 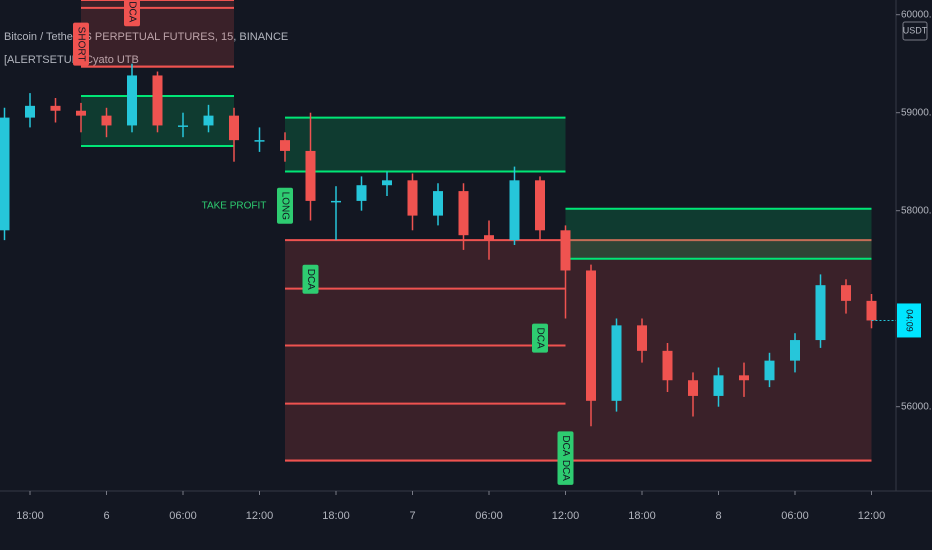 I want to click on signal-label: TAKE PROFIT, so click(x=234, y=205).